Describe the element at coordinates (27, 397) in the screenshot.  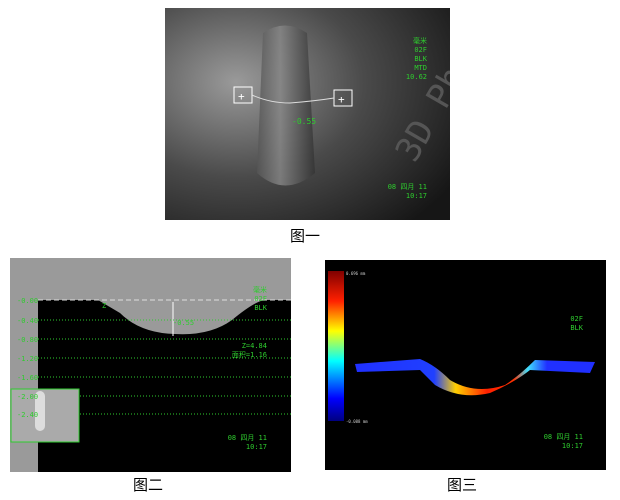
I see `y-tick: -2.00` at that location.